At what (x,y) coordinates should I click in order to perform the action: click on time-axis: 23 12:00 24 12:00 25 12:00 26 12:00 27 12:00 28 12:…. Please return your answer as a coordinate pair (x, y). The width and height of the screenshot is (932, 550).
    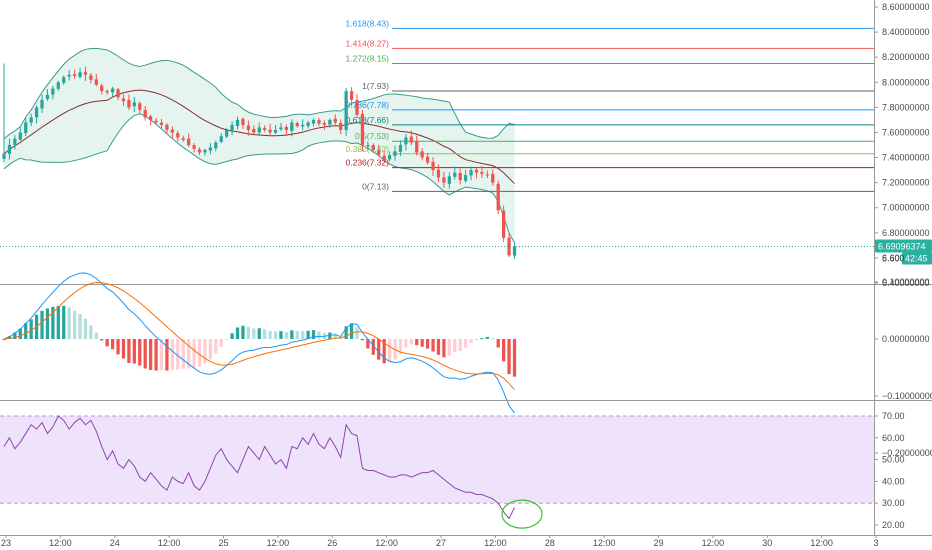
    Looking at the image, I should click on (466, 541).